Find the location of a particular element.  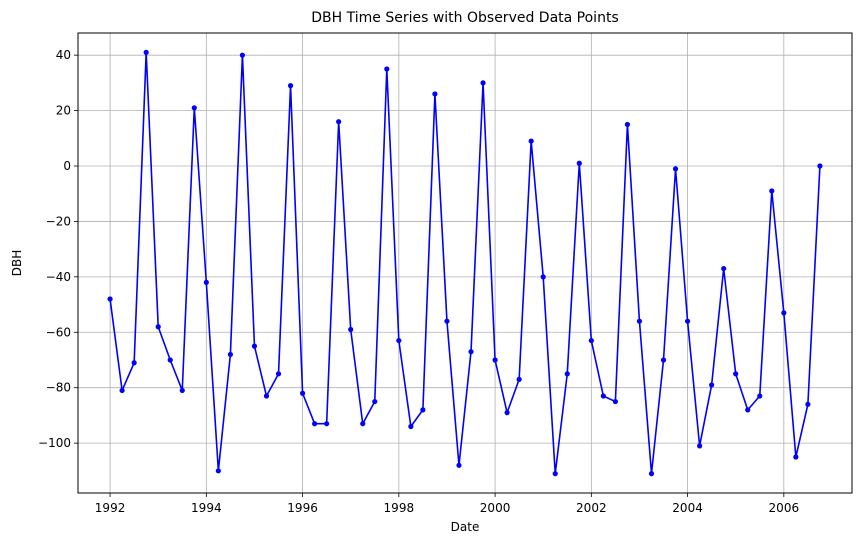

x-tick-label: 2006 is located at coordinates (784, 508).